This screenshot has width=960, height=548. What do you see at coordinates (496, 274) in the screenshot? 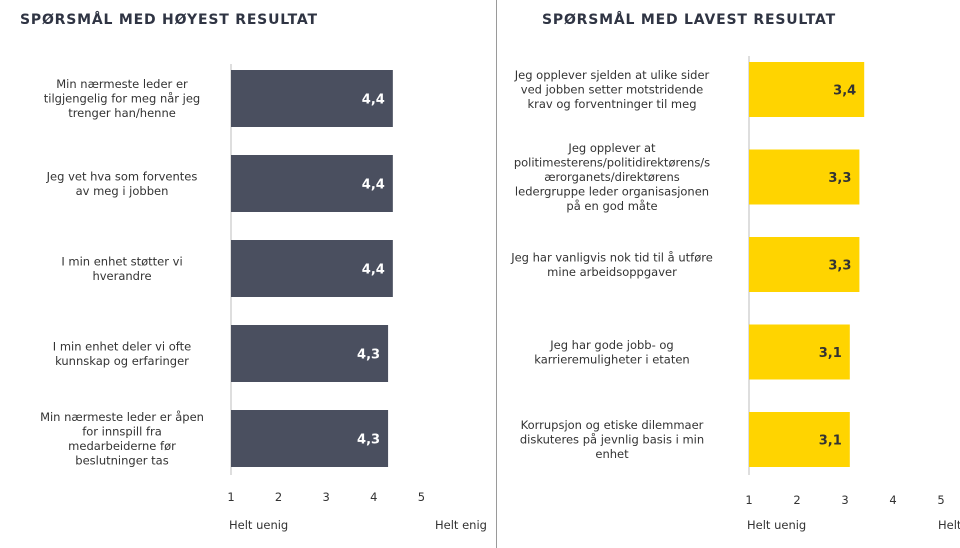
I see `panel-divider` at bounding box center [496, 274].